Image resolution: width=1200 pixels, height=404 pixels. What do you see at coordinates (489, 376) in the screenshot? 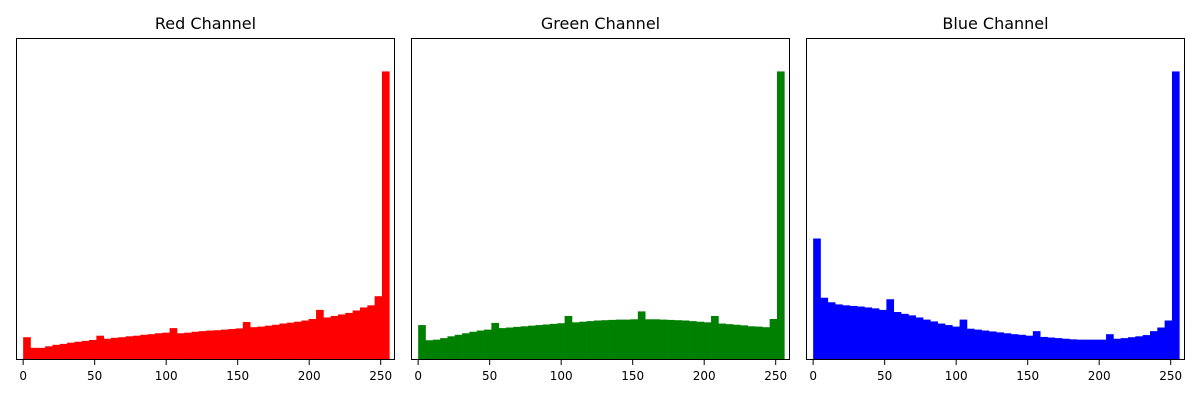
I see `x-tick-label: 50` at bounding box center [489, 376].